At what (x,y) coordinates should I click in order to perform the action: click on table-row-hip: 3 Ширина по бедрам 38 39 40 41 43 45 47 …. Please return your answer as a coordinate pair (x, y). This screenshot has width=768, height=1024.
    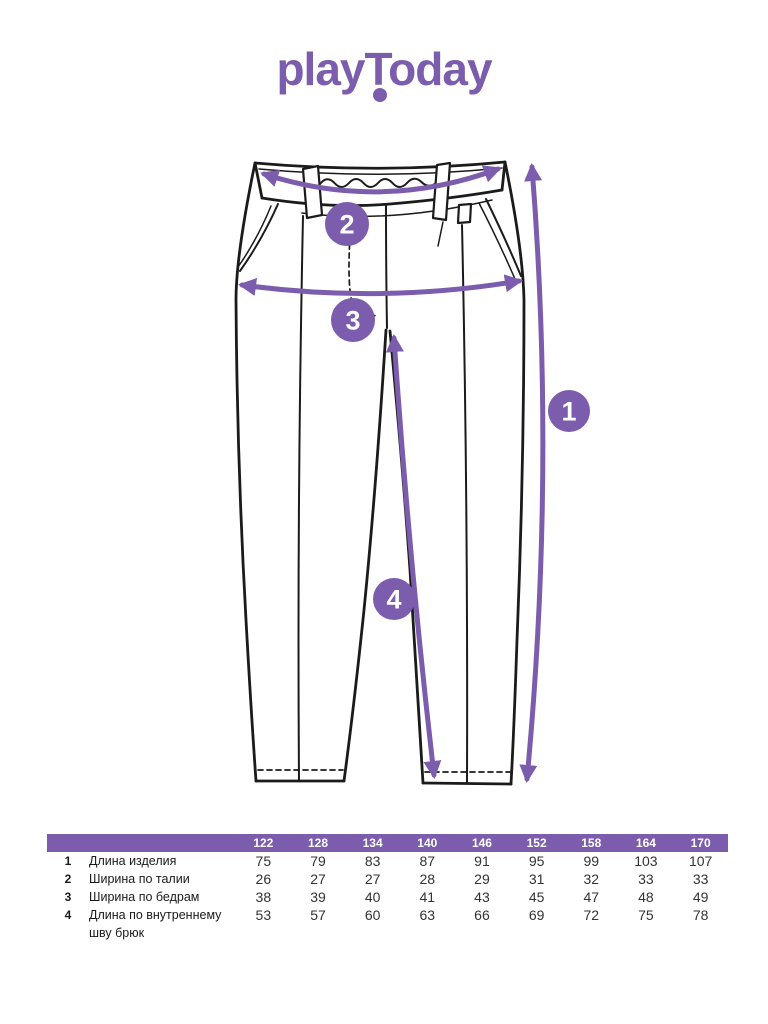
    Looking at the image, I should click on (387, 897).